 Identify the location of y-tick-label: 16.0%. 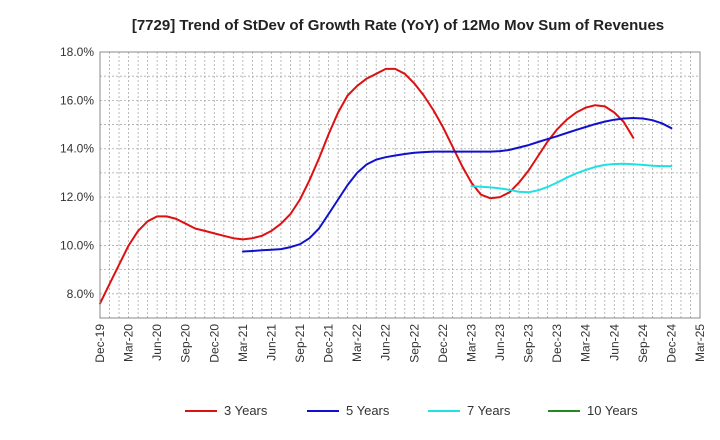
(77, 100).